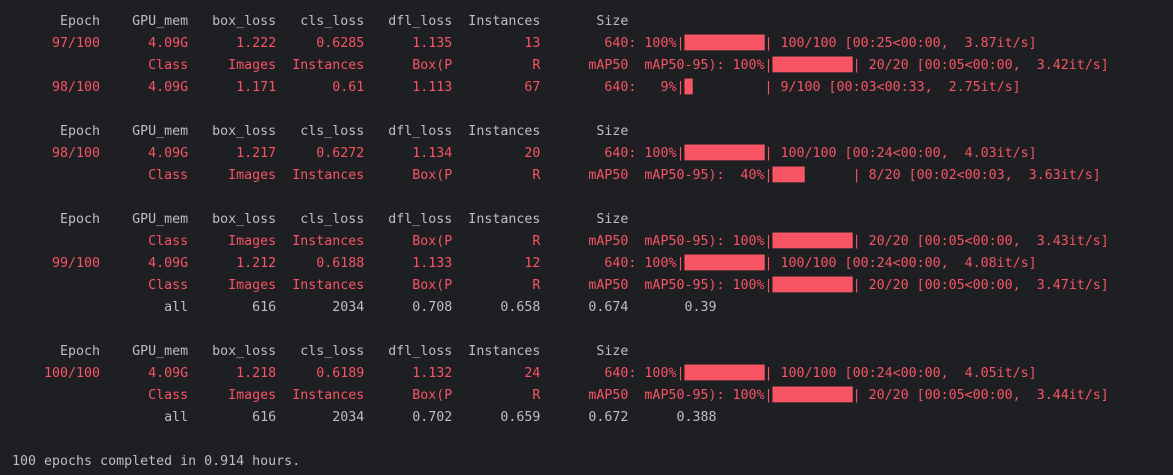 This screenshot has width=1173, height=475. Describe the element at coordinates (592, 462) in the screenshot. I see `output-block: 100 epochs completed in 0.914 hours.` at that location.